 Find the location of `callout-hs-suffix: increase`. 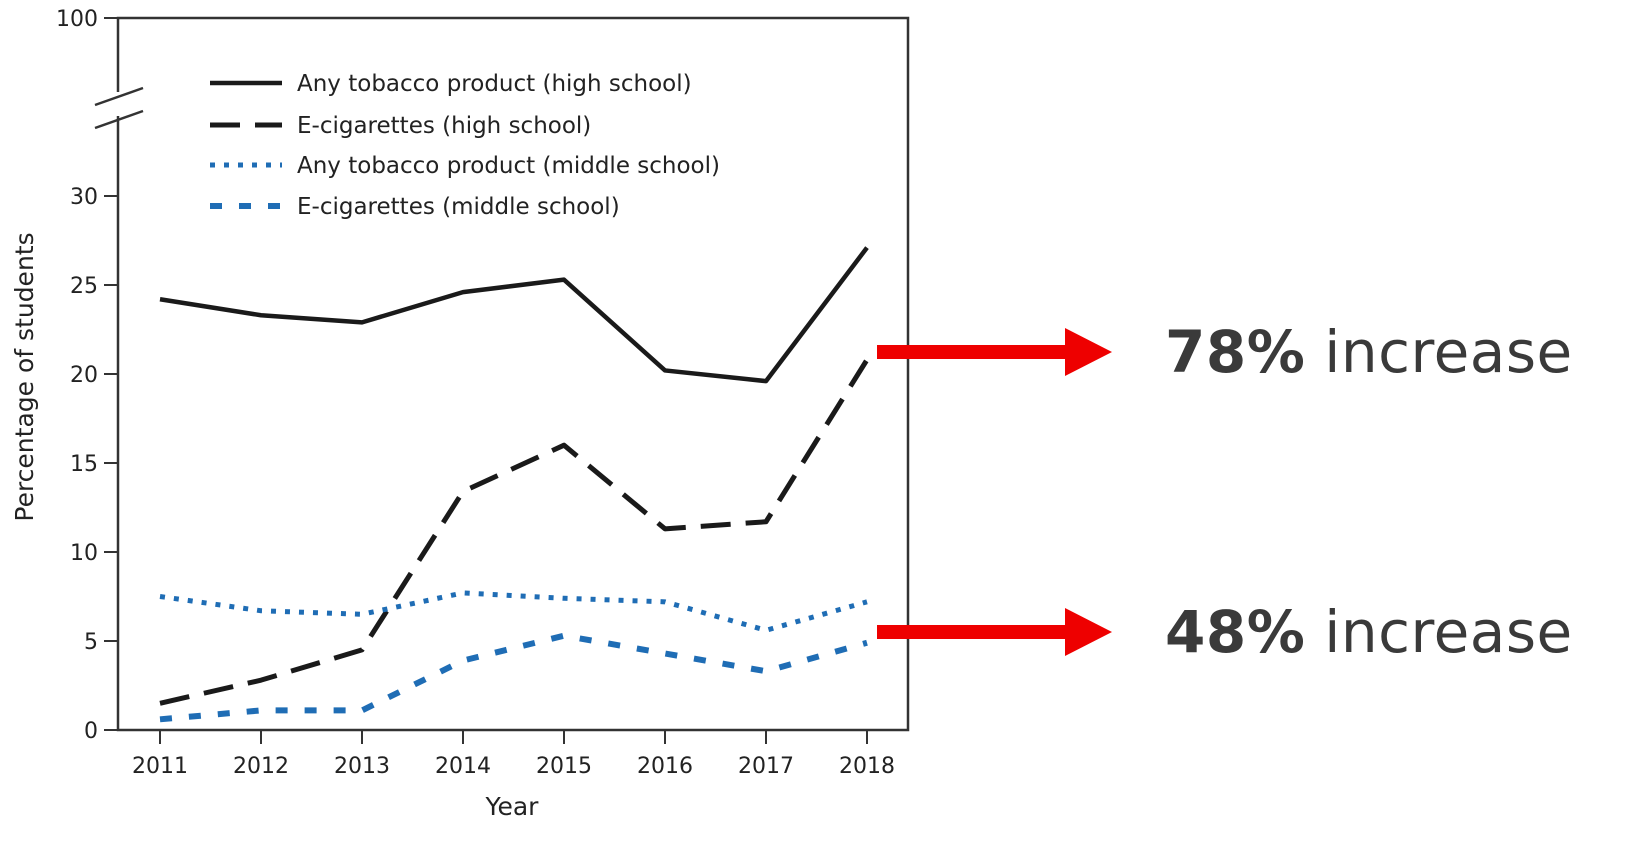

callout-hs-suffix: increase is located at coordinates (1439, 352).